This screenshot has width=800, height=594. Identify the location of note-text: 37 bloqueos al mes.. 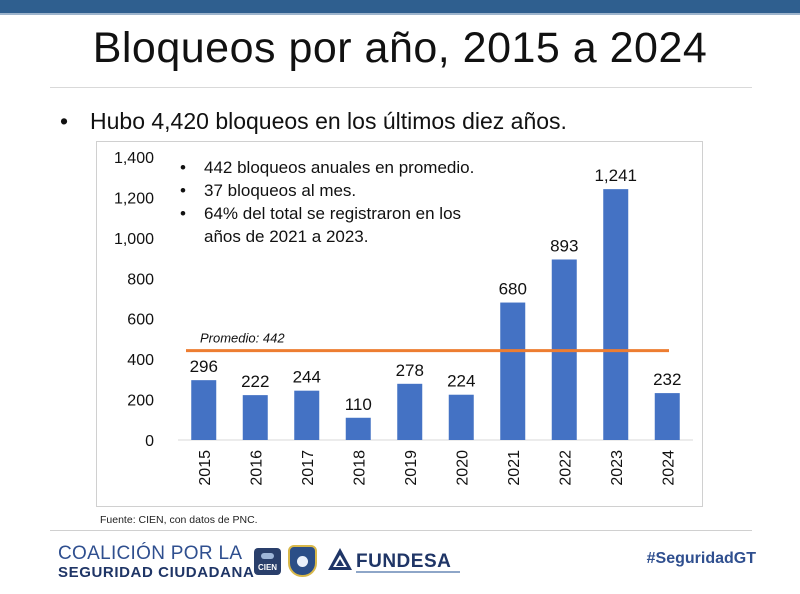
(280, 190).